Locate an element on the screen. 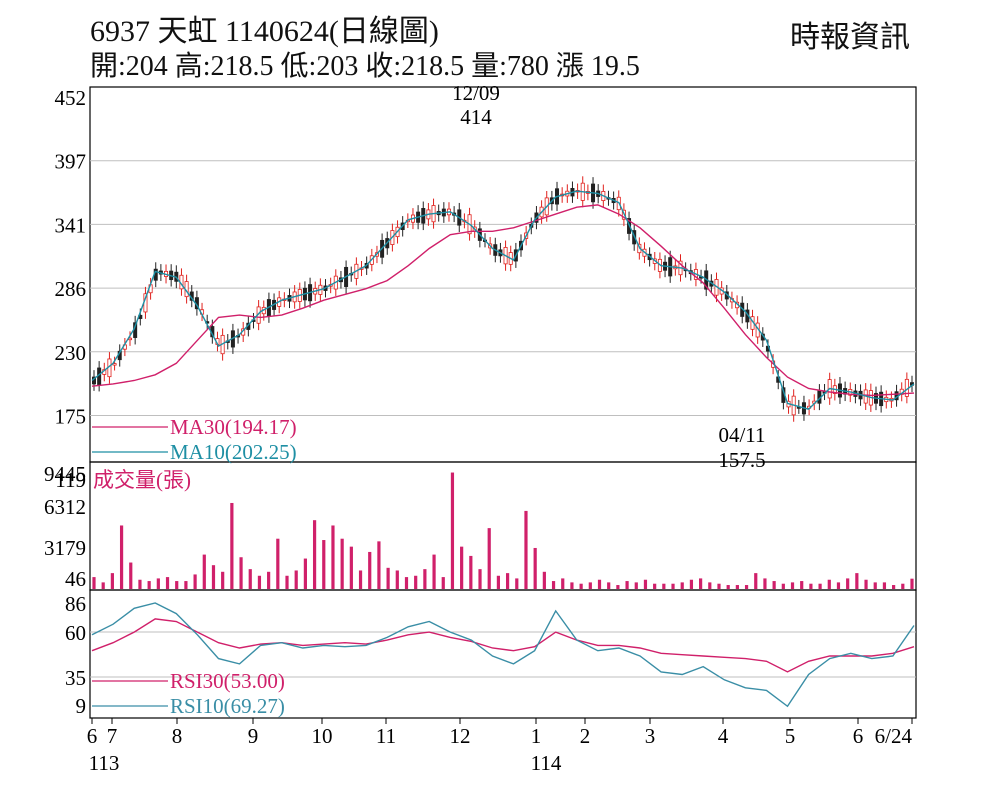 This screenshot has height=800, width=1000. chart-title: 6937 天虹 1140624(日線圖) is located at coordinates (264, 31).